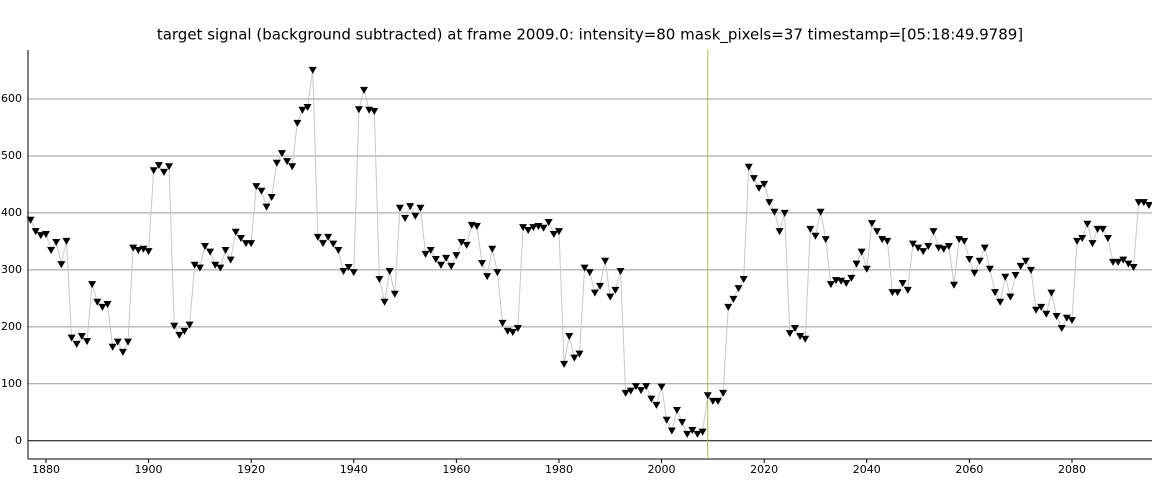  I want to click on x-tick-label: 2080, so click(1072, 469).